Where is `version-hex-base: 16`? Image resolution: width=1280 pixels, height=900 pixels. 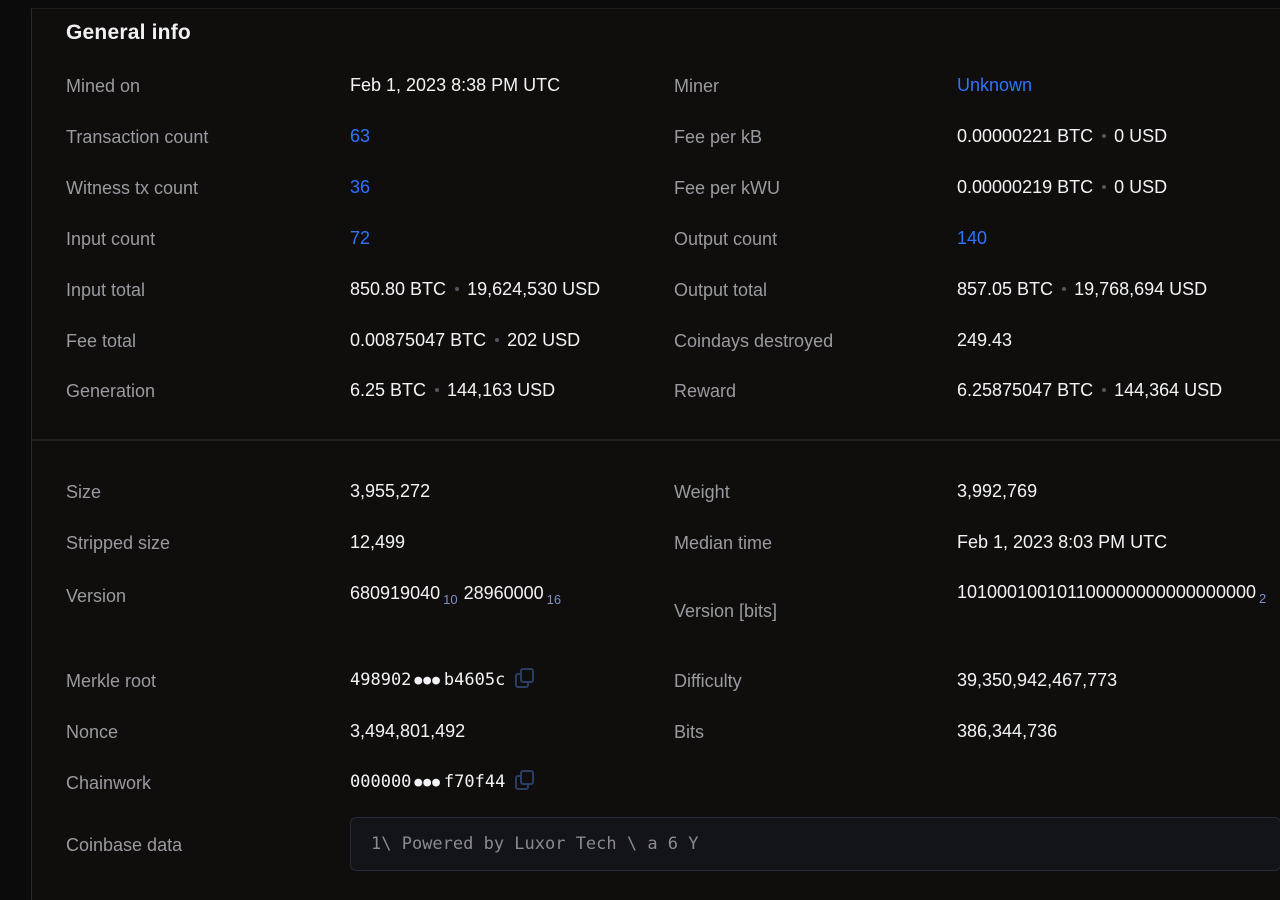 version-hex-base: 16 is located at coordinates (554, 599).